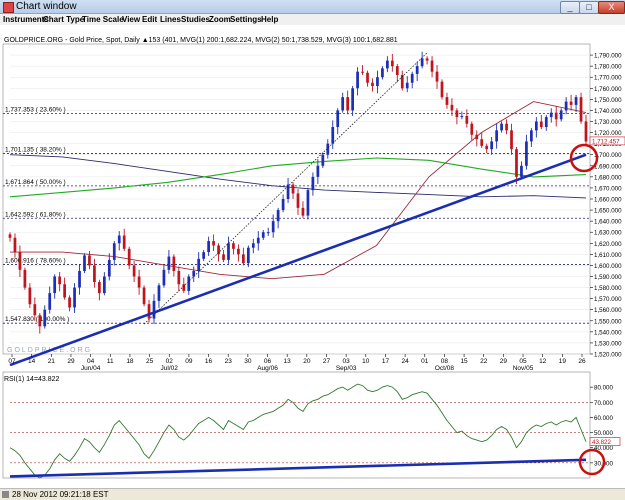 This screenshot has width=625, height=500. What do you see at coordinates (246, 19) in the screenshot?
I see `menu-settings: Settings` at bounding box center [246, 19].